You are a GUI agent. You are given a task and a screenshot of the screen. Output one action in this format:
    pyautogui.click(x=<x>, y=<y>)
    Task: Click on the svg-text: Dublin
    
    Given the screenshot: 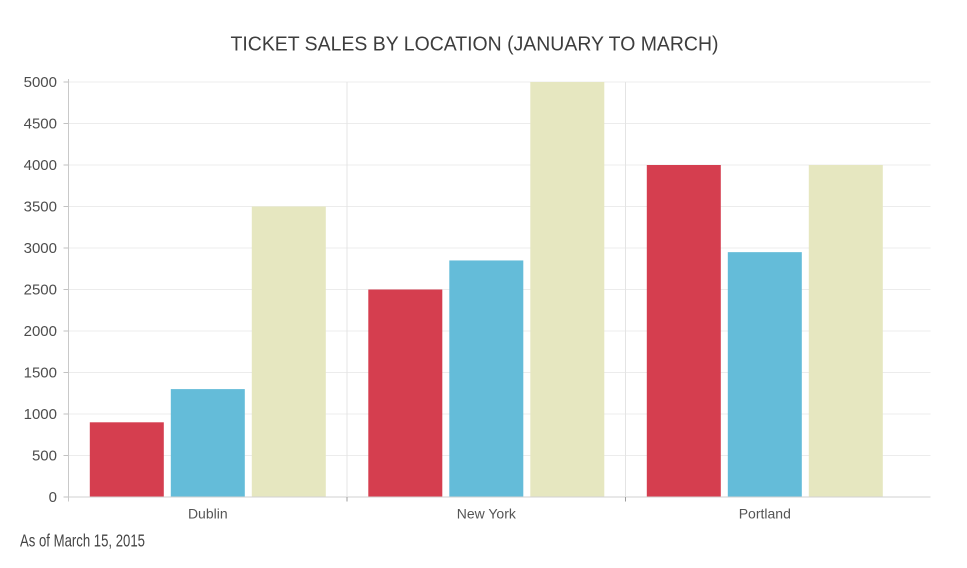 What is the action you would take?
    pyautogui.click(x=208, y=514)
    